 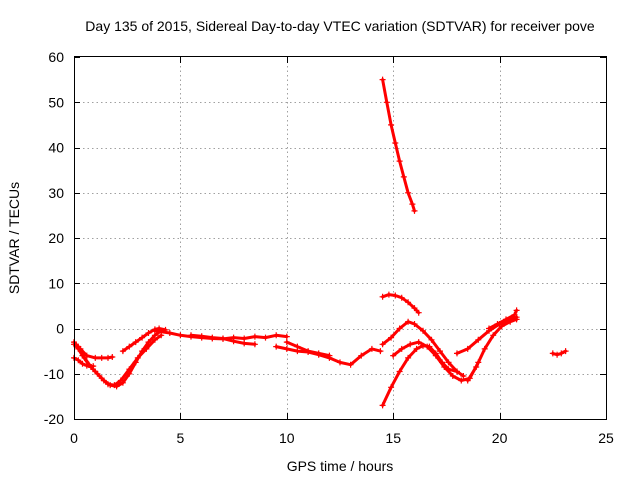 I want to click on series-line, so click(x=398, y=145).